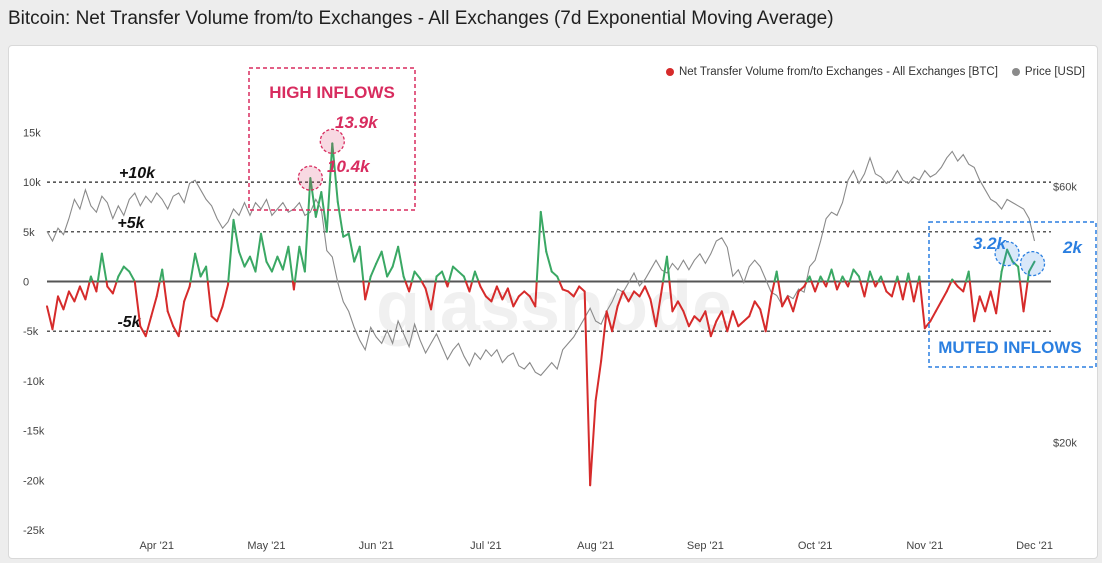 Image resolution: width=1102 pixels, height=563 pixels. I want to click on x-axis-tick-label: Jul '21, so click(485, 546).